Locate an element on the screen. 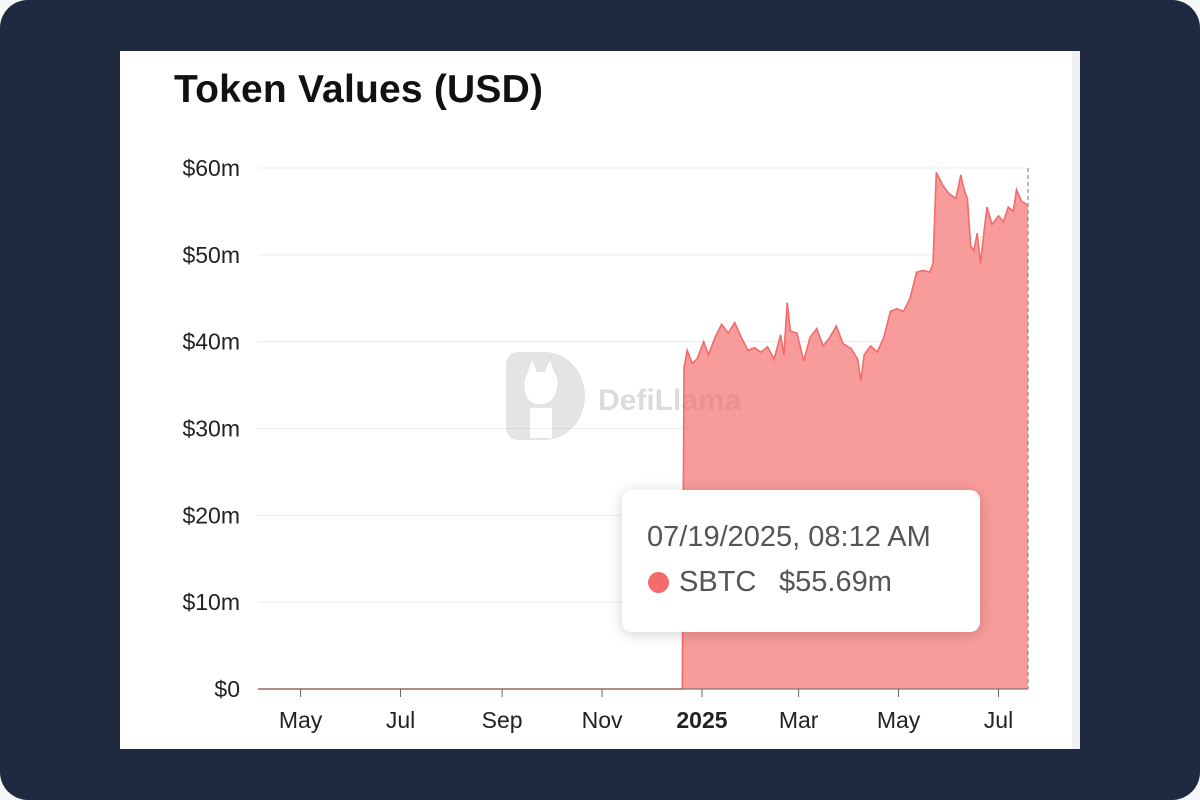  y-tick-label: $10m is located at coordinates (211, 602).